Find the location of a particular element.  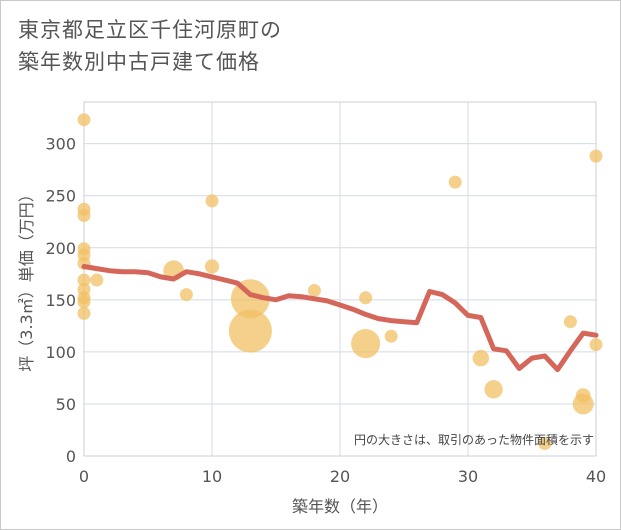

y-tick-label: 200 is located at coordinates (60, 248).